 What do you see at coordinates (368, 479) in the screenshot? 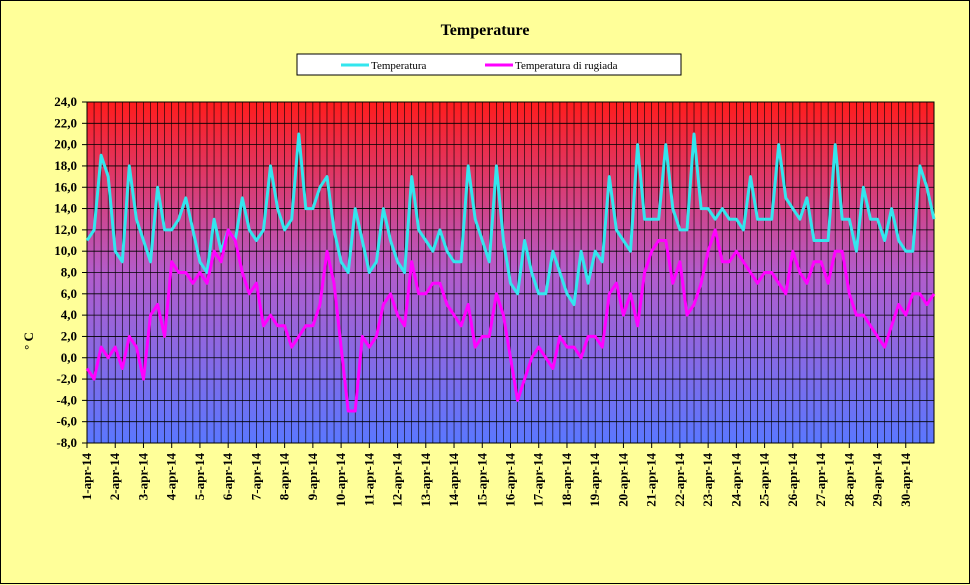
I see `x-tick-label: 11-apr-14` at bounding box center [368, 479].